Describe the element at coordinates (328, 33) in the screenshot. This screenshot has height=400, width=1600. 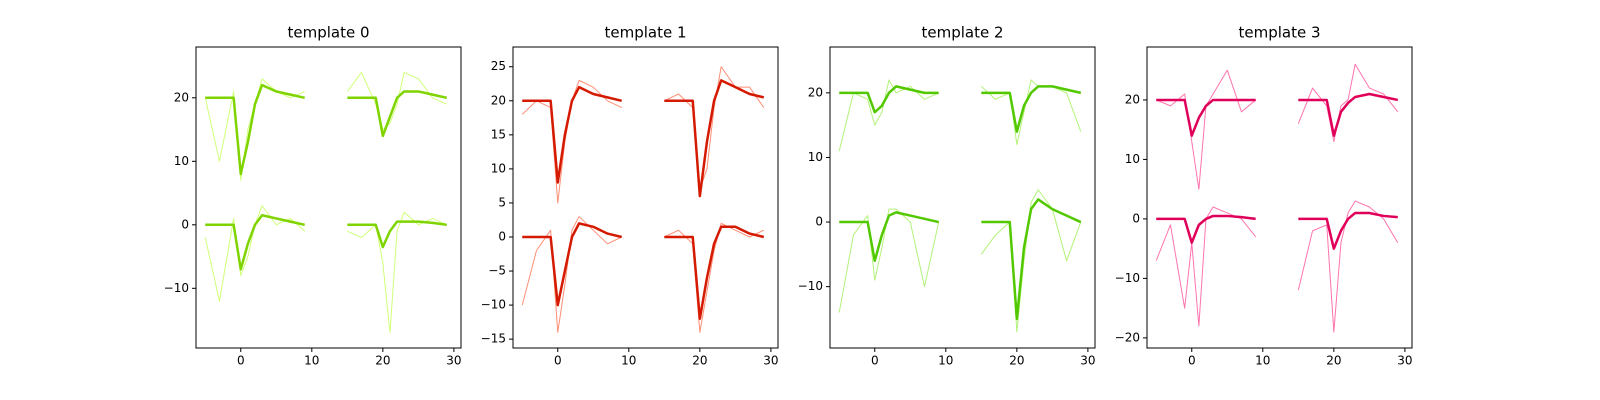
I see `subplot-title: template 0` at that location.